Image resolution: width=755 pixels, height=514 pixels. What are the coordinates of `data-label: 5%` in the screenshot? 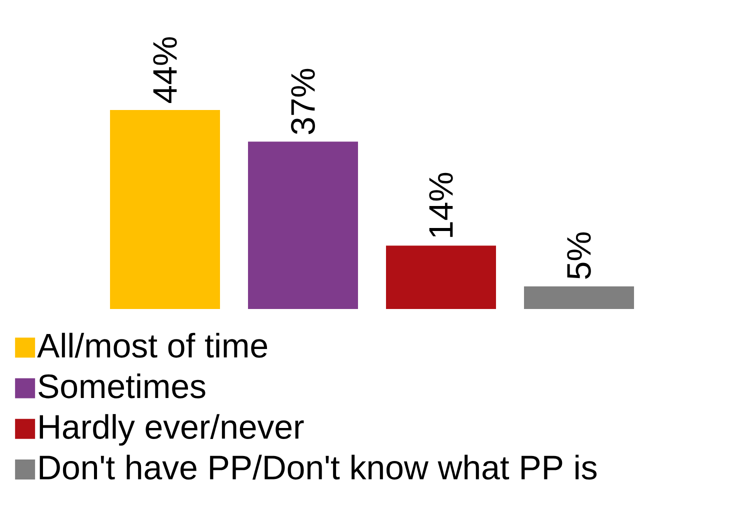 It's located at (579, 255).